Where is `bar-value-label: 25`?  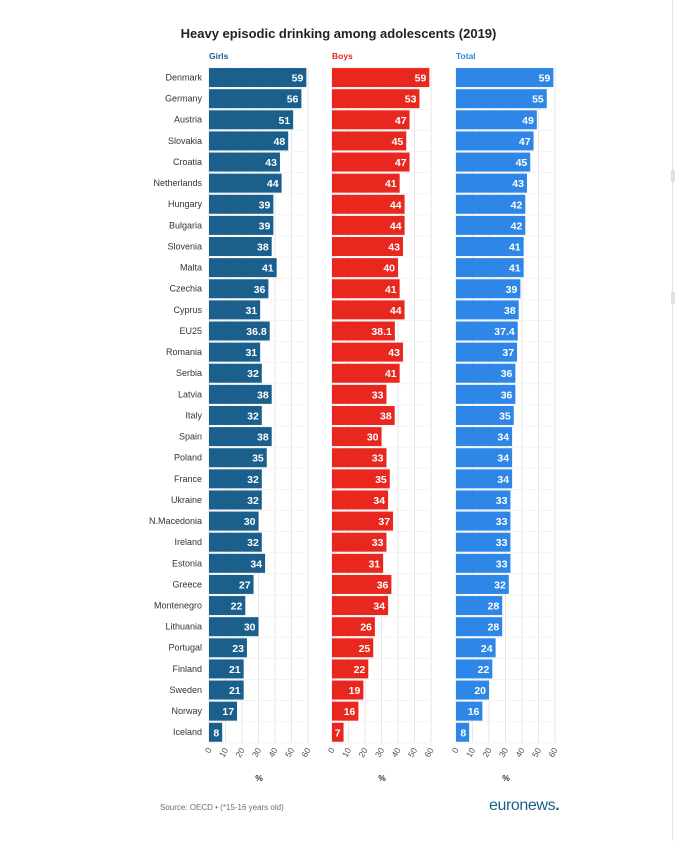 bar-value-label: 25 is located at coordinates (365, 649).